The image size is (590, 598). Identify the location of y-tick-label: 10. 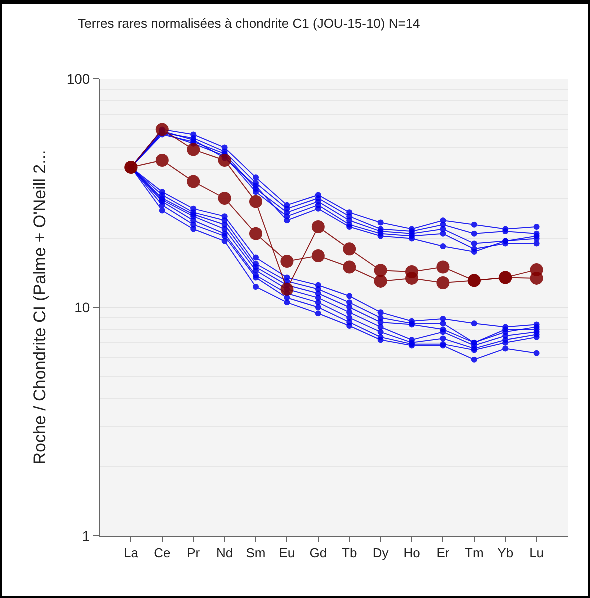
(82, 307).